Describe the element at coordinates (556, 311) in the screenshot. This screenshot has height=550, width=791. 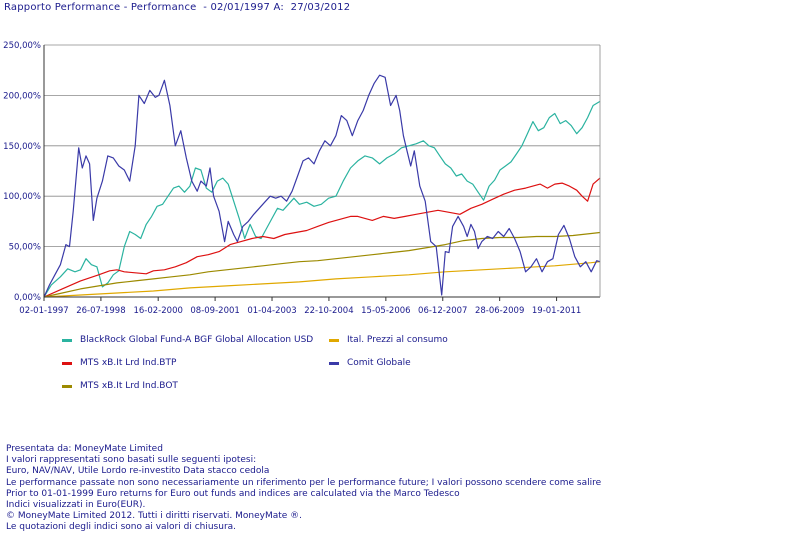
I see `x-tick-label: 19-01-2011` at that location.